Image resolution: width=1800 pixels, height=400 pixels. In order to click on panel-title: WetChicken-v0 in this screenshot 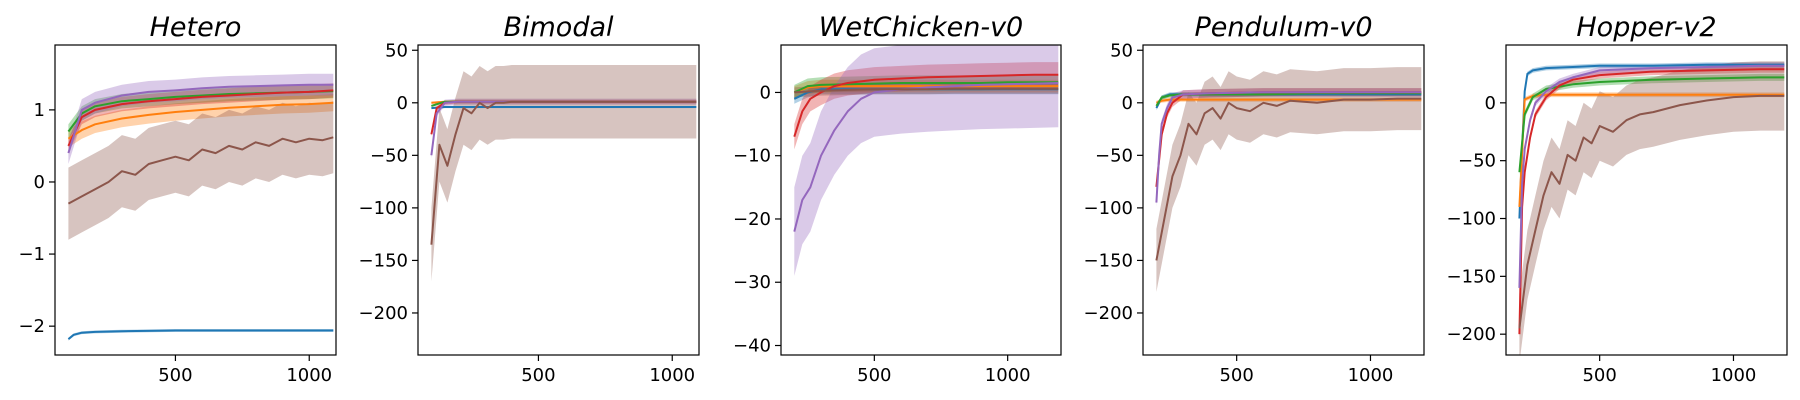, I will do `click(921, 27)`.